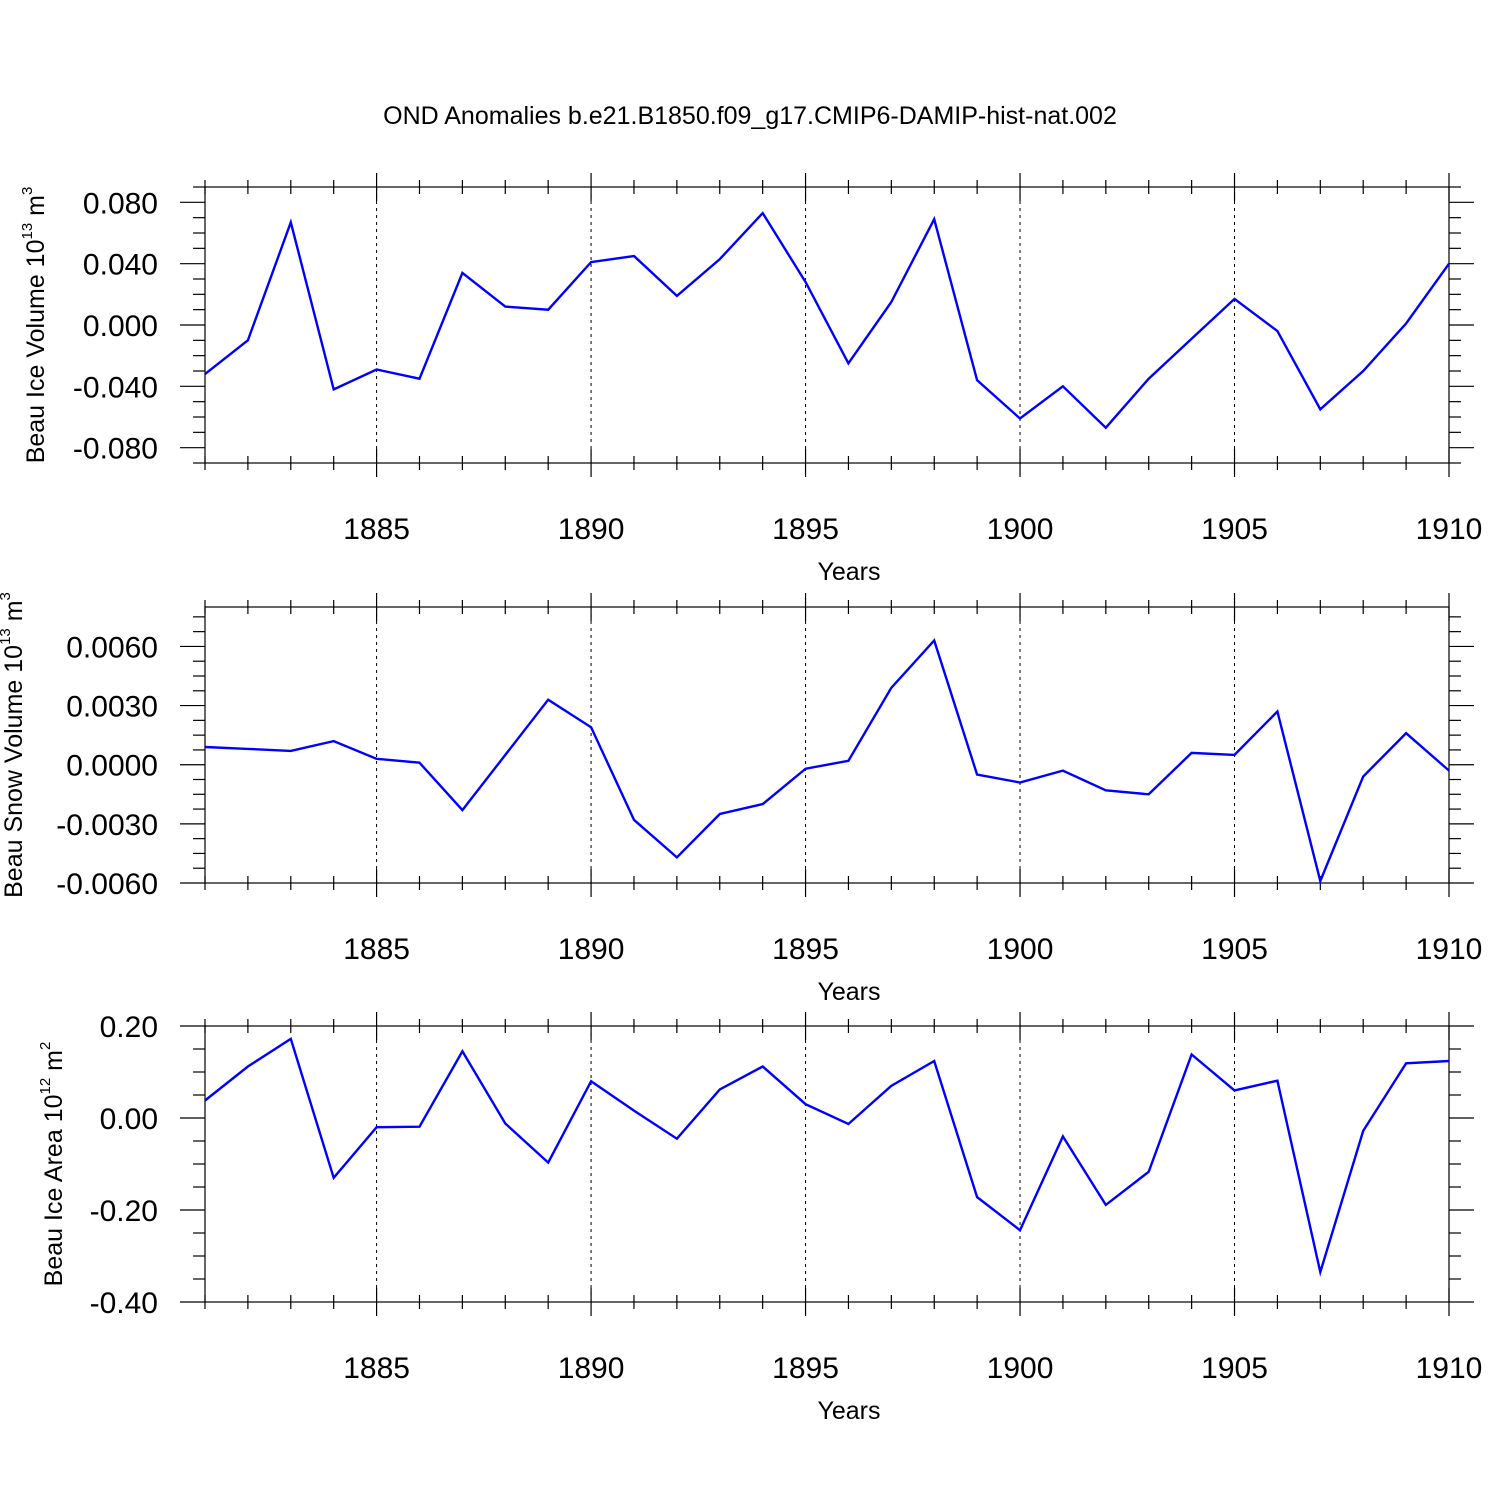 This screenshot has height=1500, width=1500. I want to click on y-axis-label-exp: 12, so click(45, 1086).